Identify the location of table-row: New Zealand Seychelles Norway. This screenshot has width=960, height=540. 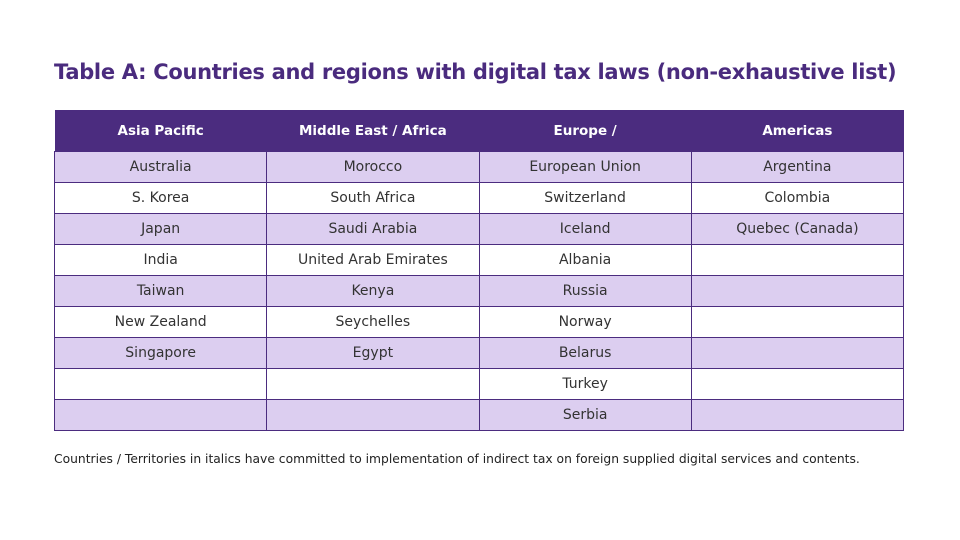
(479, 322).